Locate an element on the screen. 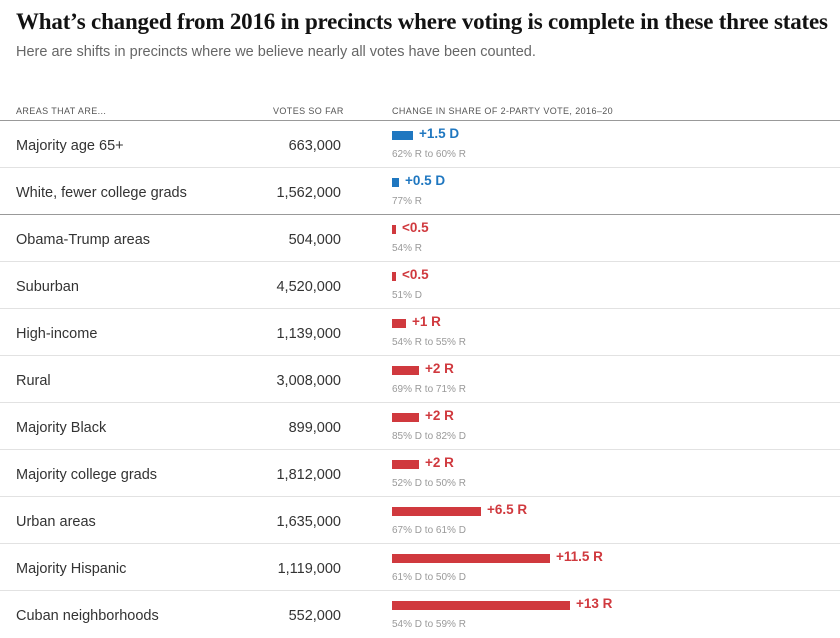 This screenshot has width=840, height=638. share-detail: 54% D to 59% R is located at coordinates (429, 624).